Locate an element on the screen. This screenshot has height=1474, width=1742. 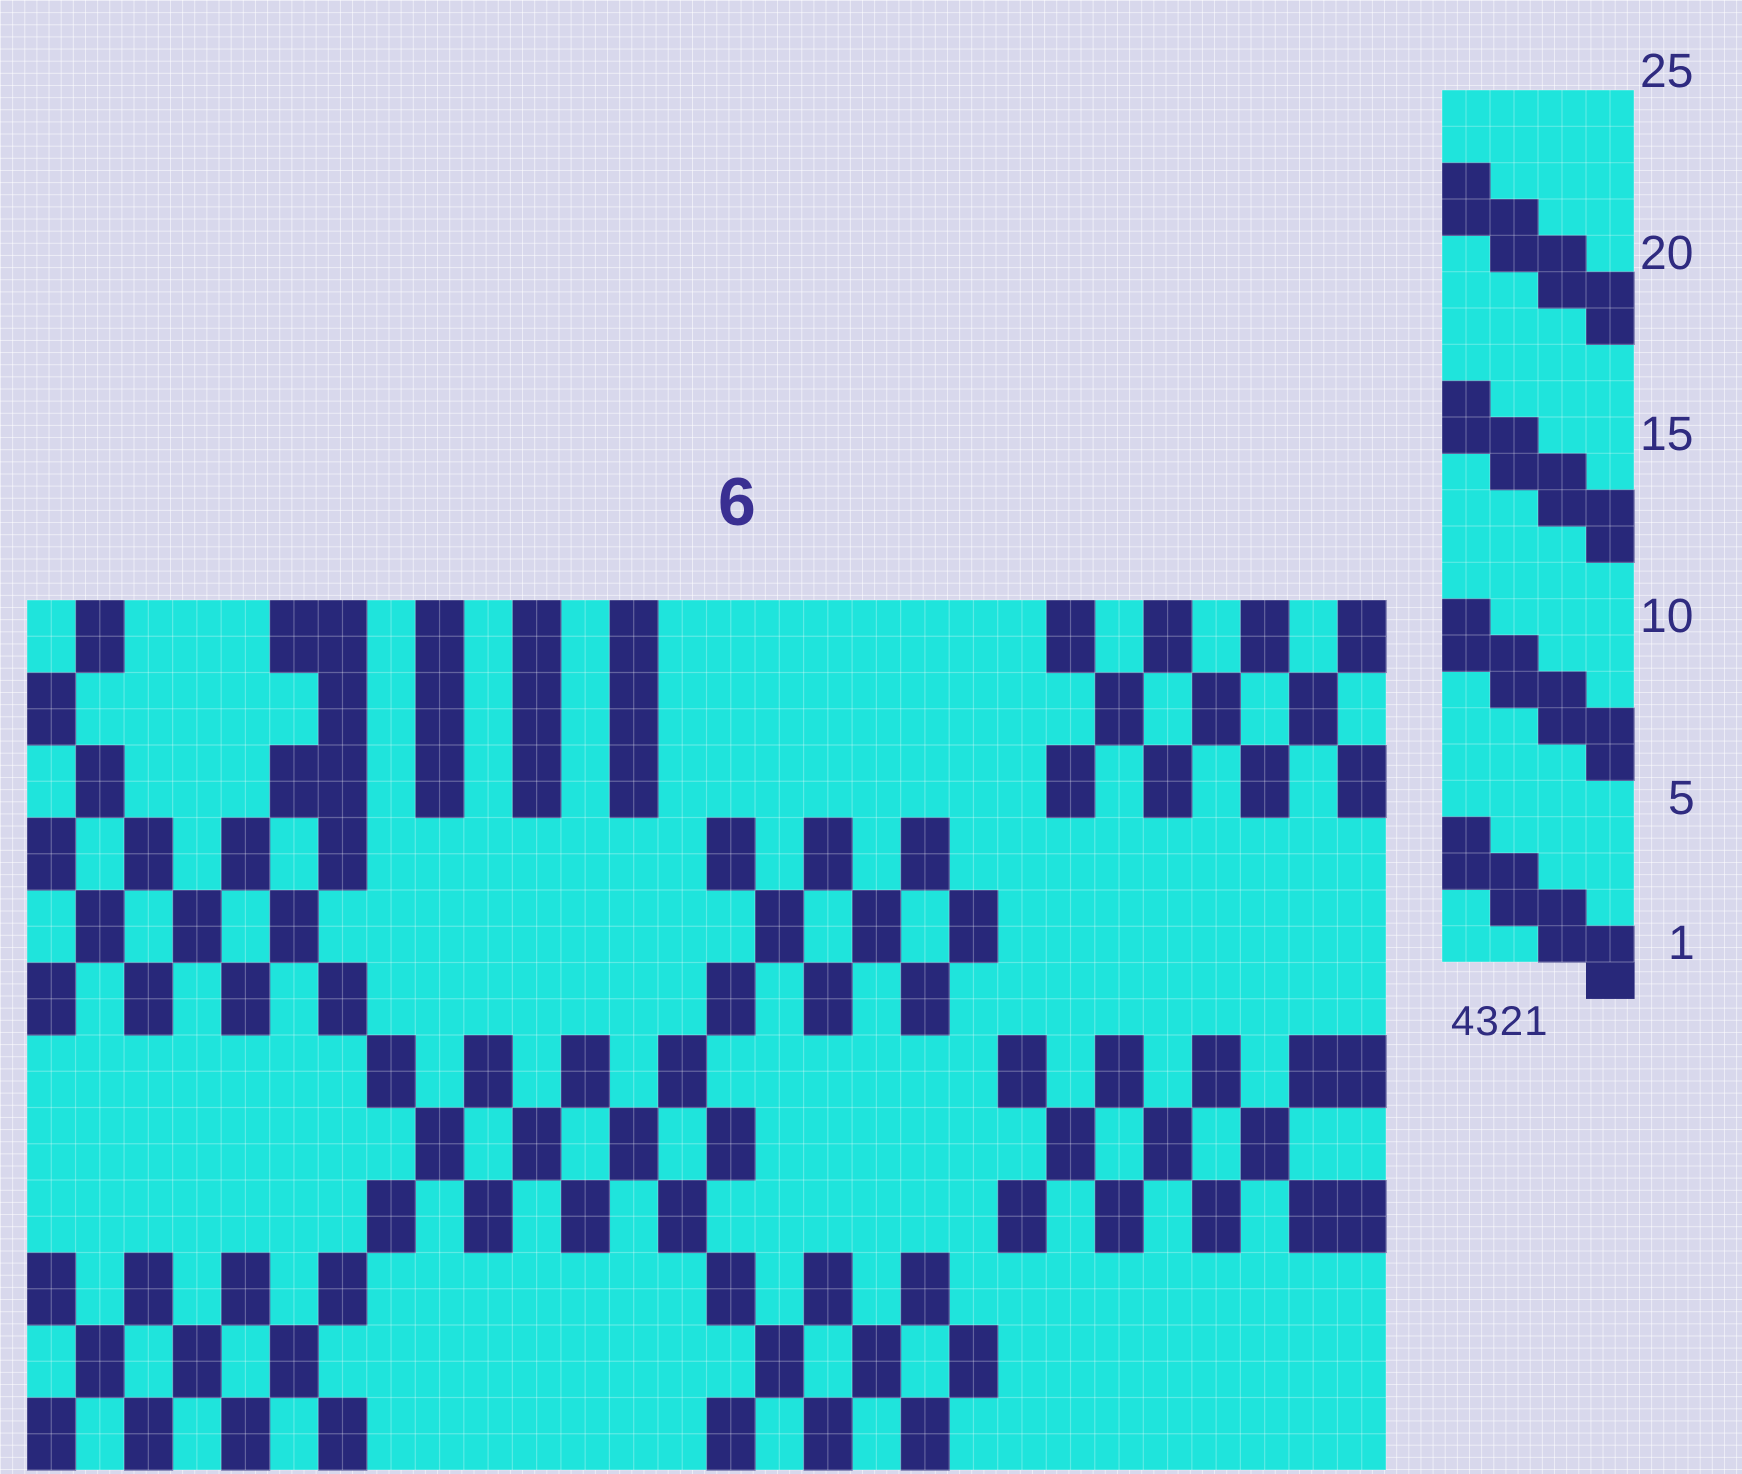
row-number-label: 1 is located at coordinates (1681, 943).